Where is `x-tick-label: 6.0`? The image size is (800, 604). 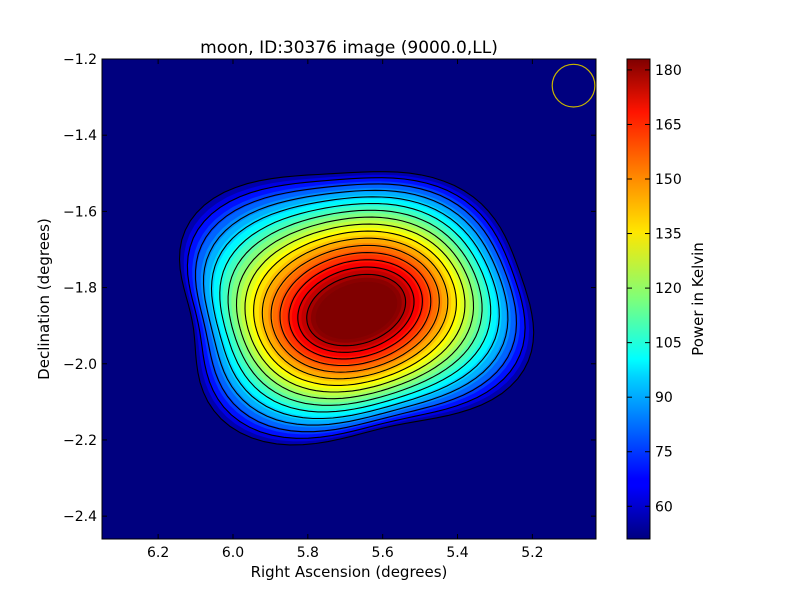
x-tick-label: 6.0 is located at coordinates (233, 553).